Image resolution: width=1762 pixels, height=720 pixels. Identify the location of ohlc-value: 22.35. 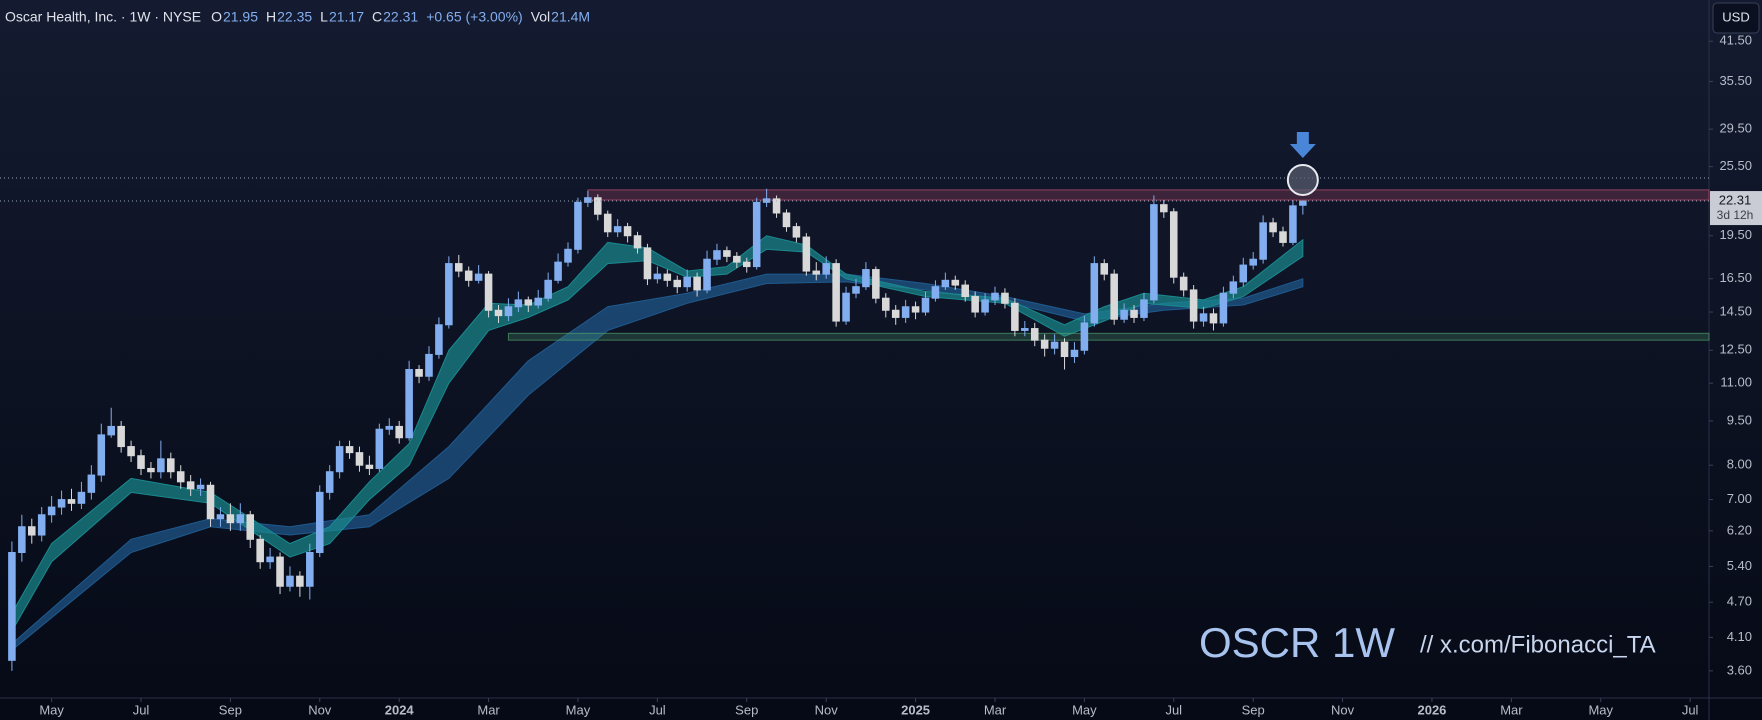
(294, 17).